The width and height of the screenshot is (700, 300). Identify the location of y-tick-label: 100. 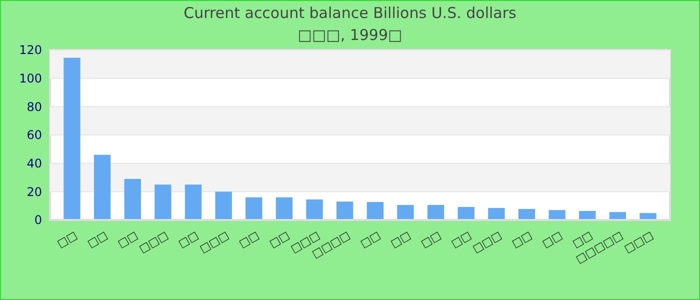
(30, 79).